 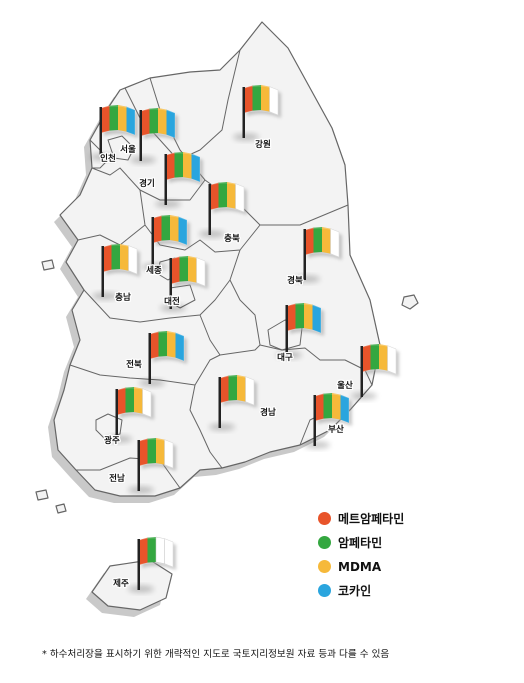 I want to click on flag-chungbuk, so click(x=223, y=210).